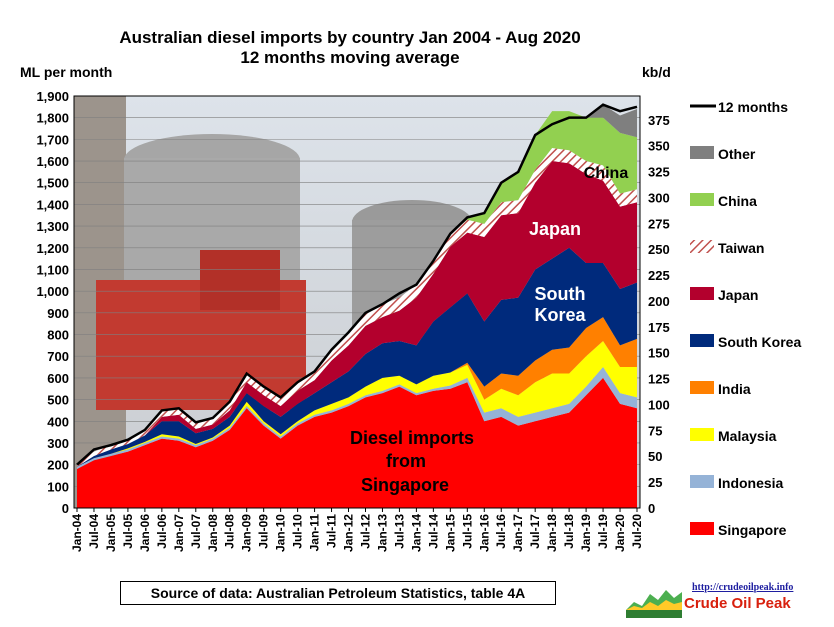  Describe the element at coordinates (737, 154) in the screenshot. I see `legend-label-other: Other` at that location.